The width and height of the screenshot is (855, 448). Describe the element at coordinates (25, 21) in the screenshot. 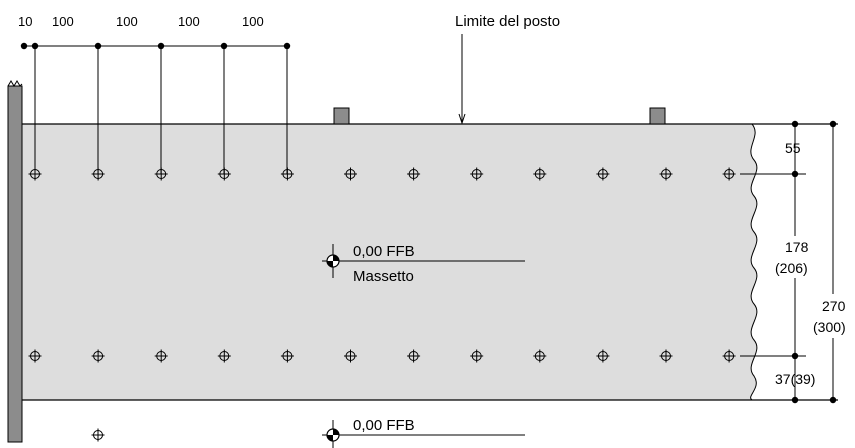

I see `top-dim-label: 10` at that location.